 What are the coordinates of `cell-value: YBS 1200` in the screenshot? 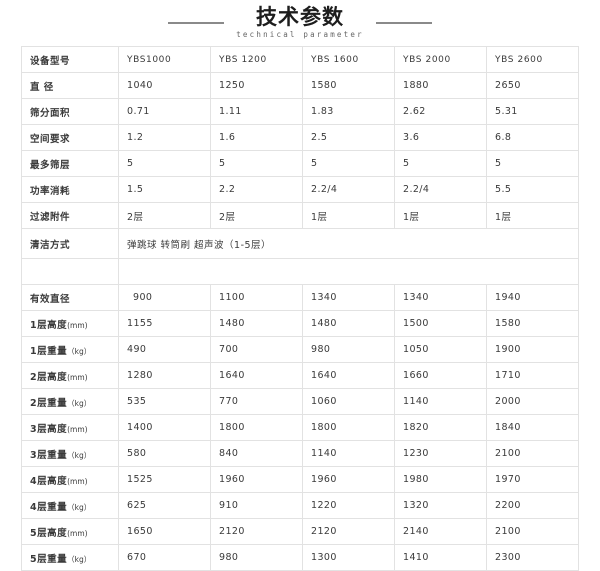 It's located at (256, 59).